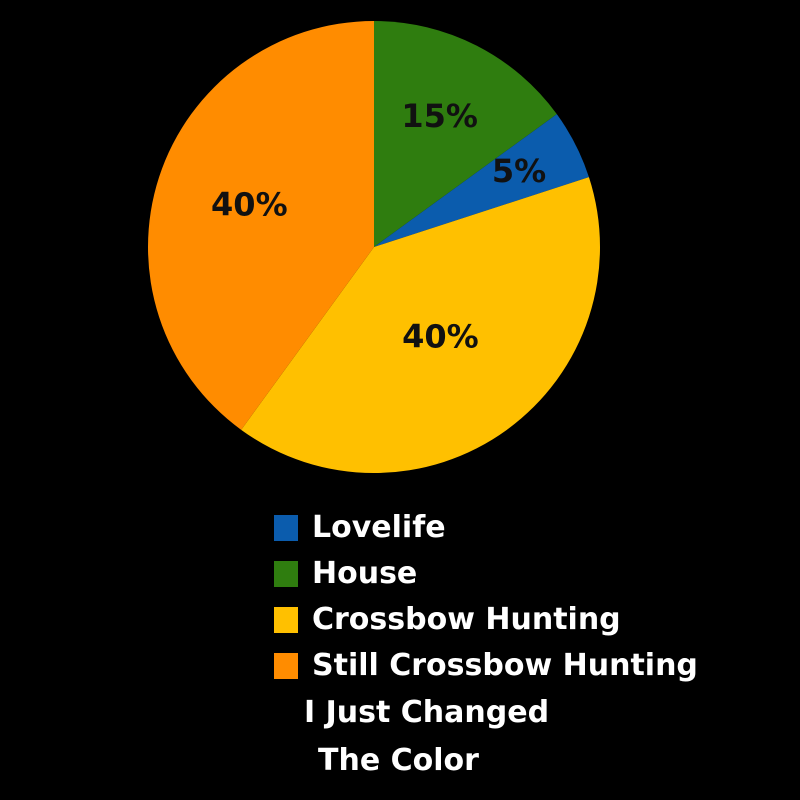 This screenshot has width=800, height=800. Describe the element at coordinates (249, 204) in the screenshot. I see `pie-label-still-crossbow-hunting: 40%` at that location.